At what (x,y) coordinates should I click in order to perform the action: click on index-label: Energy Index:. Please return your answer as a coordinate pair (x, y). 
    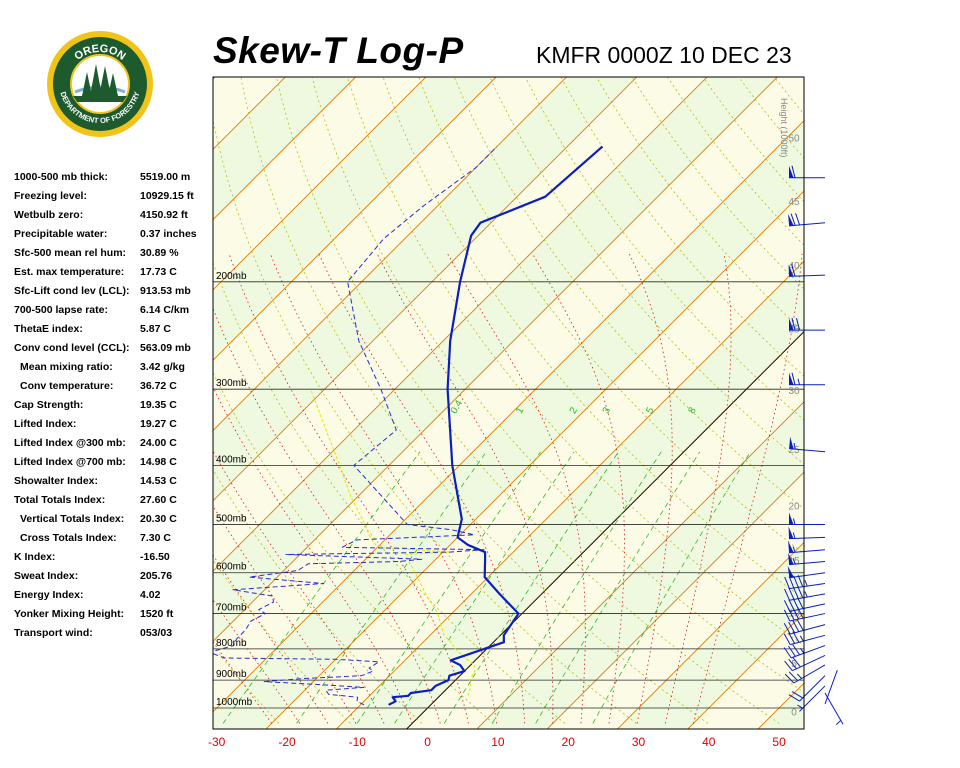
    Looking at the image, I should click on (49, 595).